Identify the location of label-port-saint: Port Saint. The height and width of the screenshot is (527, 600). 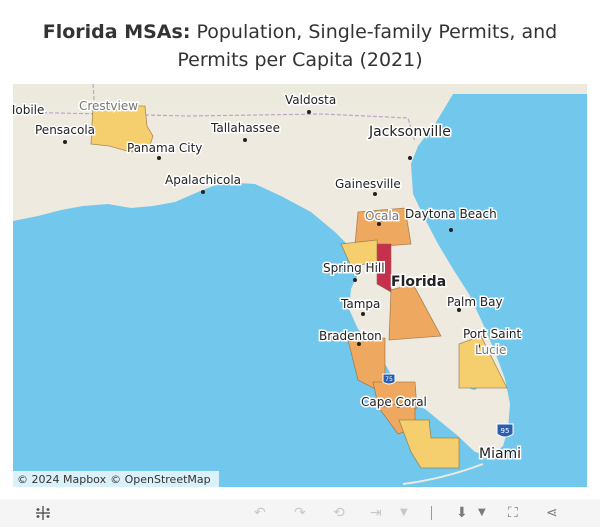
(492, 334).